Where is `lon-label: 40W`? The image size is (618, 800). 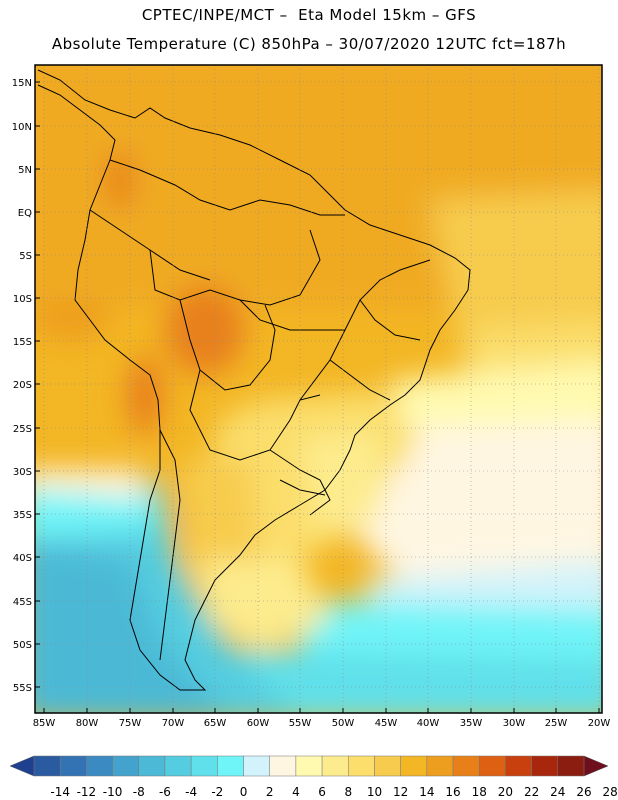
lon-label: 40W is located at coordinates (428, 723).